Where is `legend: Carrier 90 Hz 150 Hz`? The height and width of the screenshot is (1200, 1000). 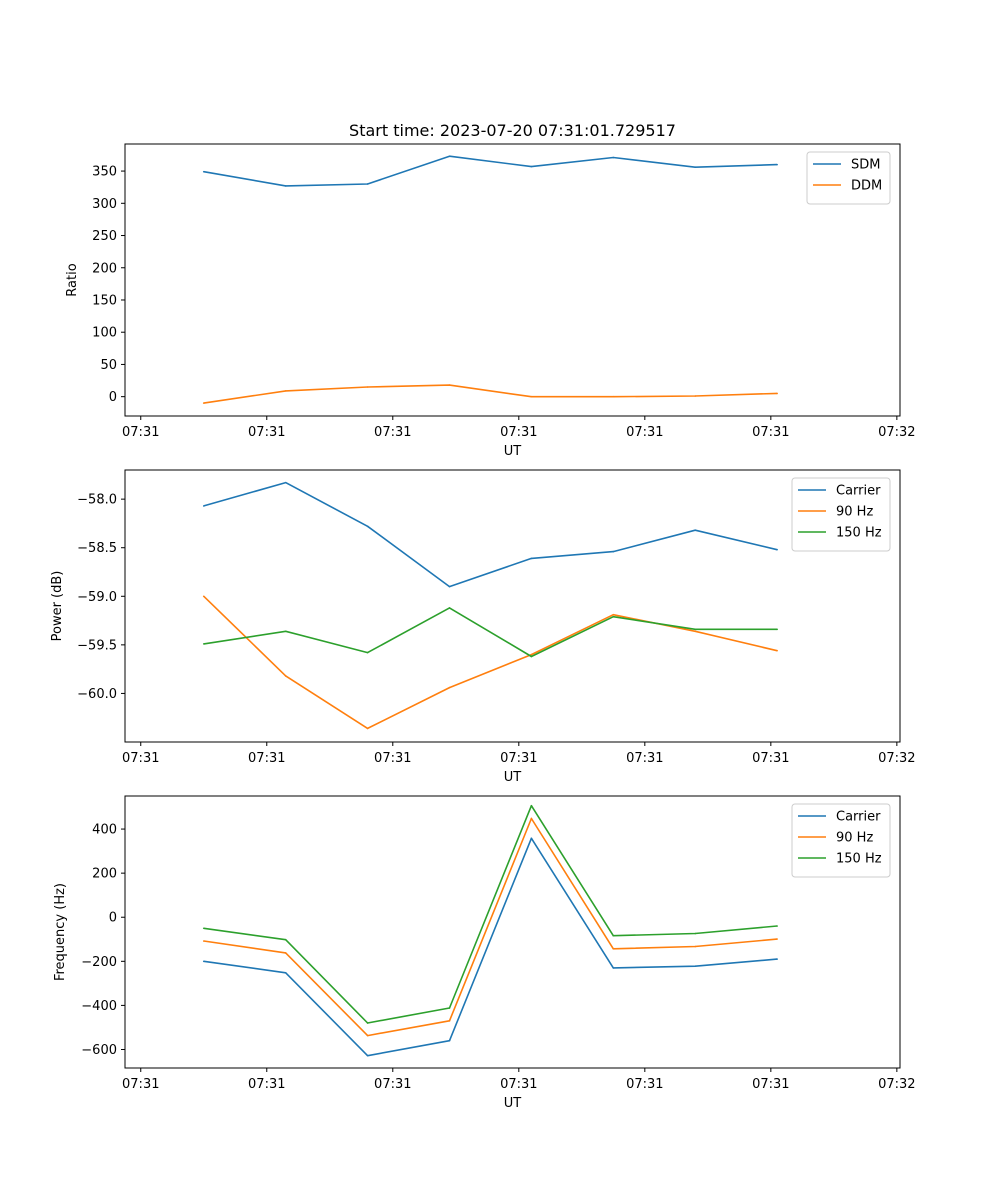
legend: Carrier 90 Hz 150 Hz is located at coordinates (841, 514).